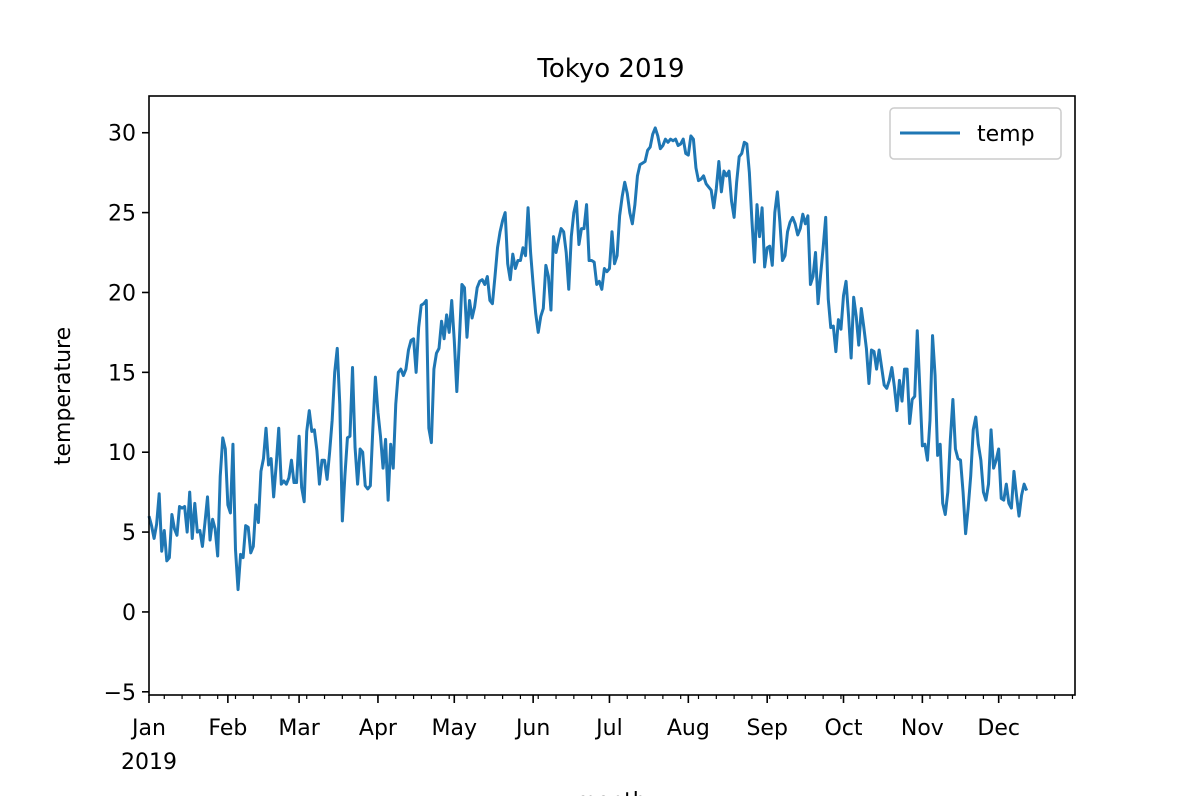 The image size is (1194, 796). Describe the element at coordinates (454, 728) in the screenshot. I see `x-tick-label: May` at that location.